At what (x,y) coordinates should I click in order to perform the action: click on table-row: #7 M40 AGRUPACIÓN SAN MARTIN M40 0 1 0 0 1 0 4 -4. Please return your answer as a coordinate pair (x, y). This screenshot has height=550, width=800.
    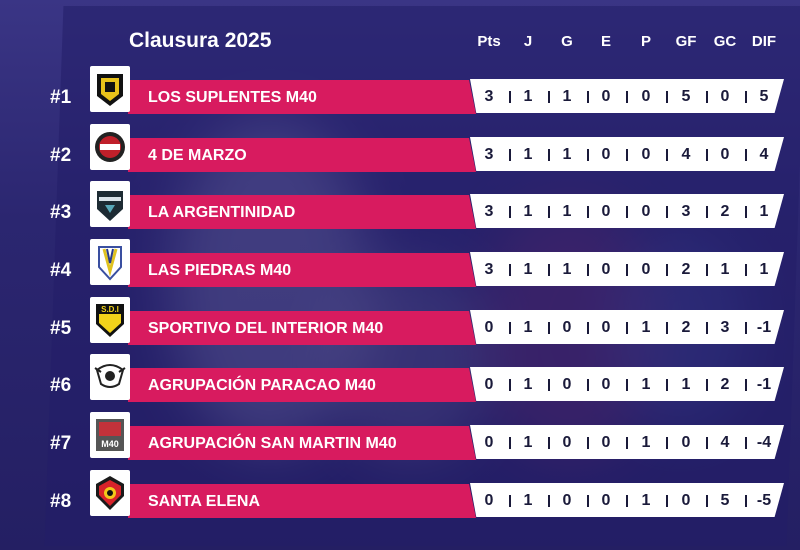
    Looking at the image, I should click on (400, 448).